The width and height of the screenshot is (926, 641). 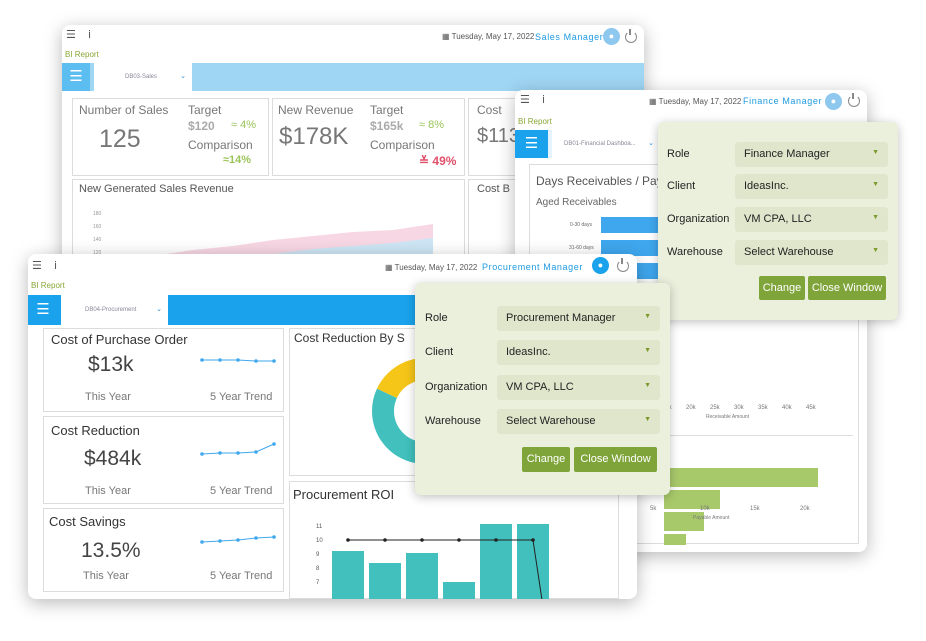 I want to click on svg-text: 11, so click(x=319, y=527).